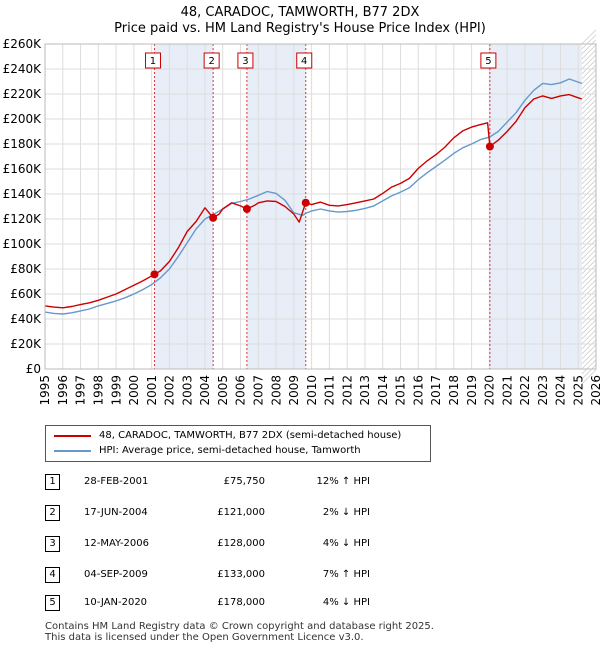  I want to click on x-tick-label: 2005, so click(223, 390).